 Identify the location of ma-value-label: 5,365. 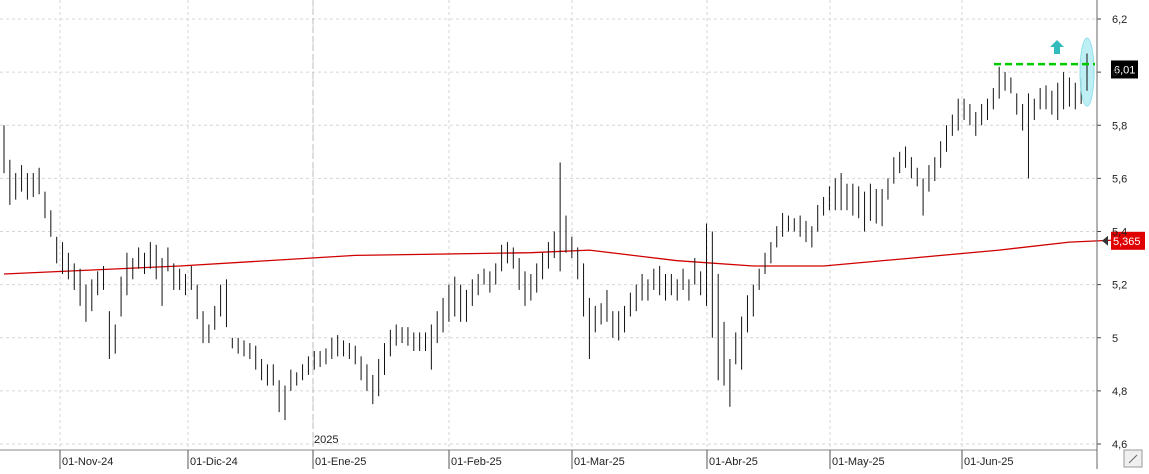
(1127, 242).